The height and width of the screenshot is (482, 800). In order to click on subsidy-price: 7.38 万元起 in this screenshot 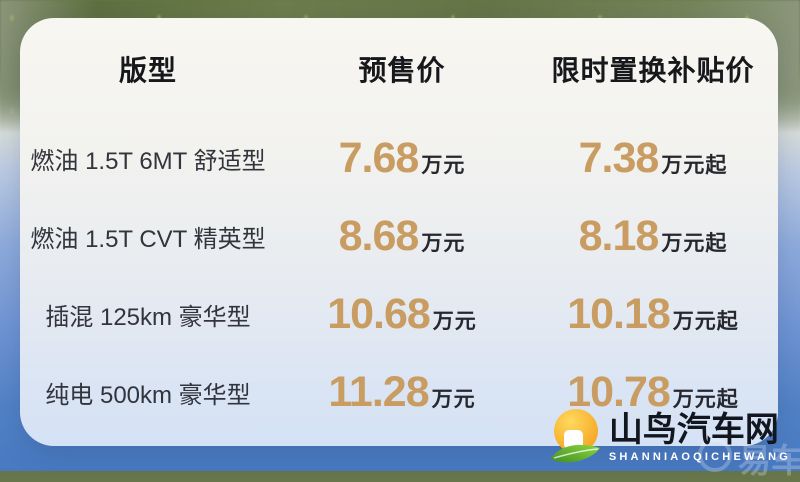, I will do `click(653, 157)`.